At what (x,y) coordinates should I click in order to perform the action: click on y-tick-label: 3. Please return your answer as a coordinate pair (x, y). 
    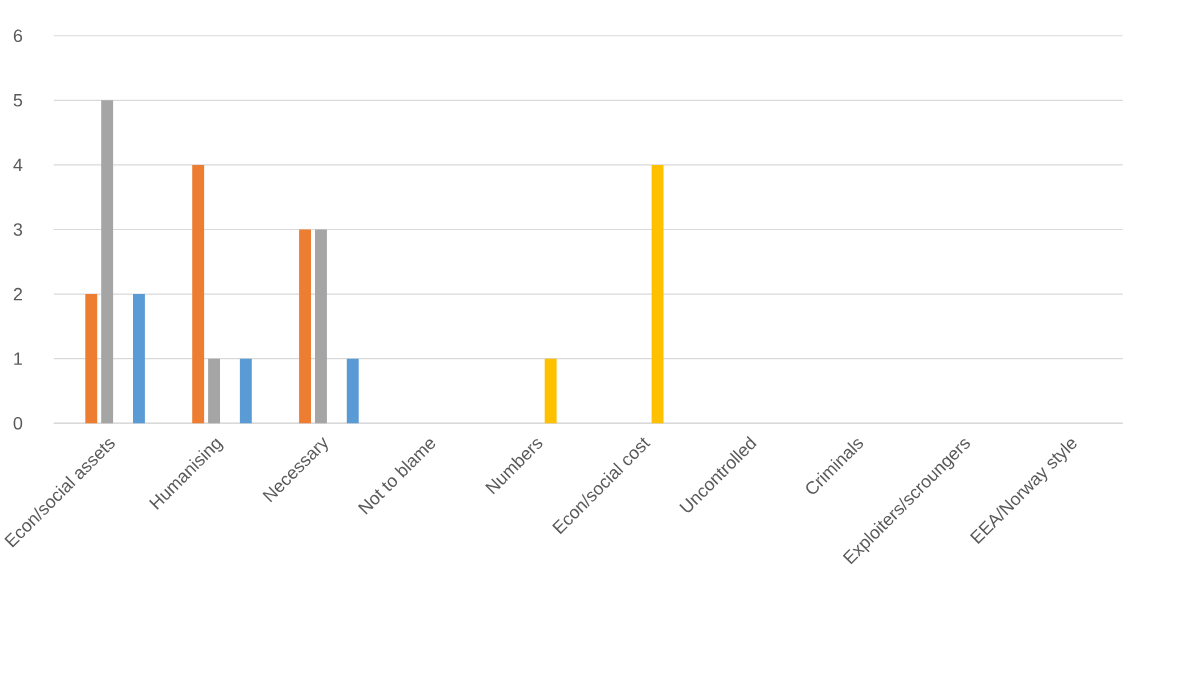
    Looking at the image, I should click on (18, 230).